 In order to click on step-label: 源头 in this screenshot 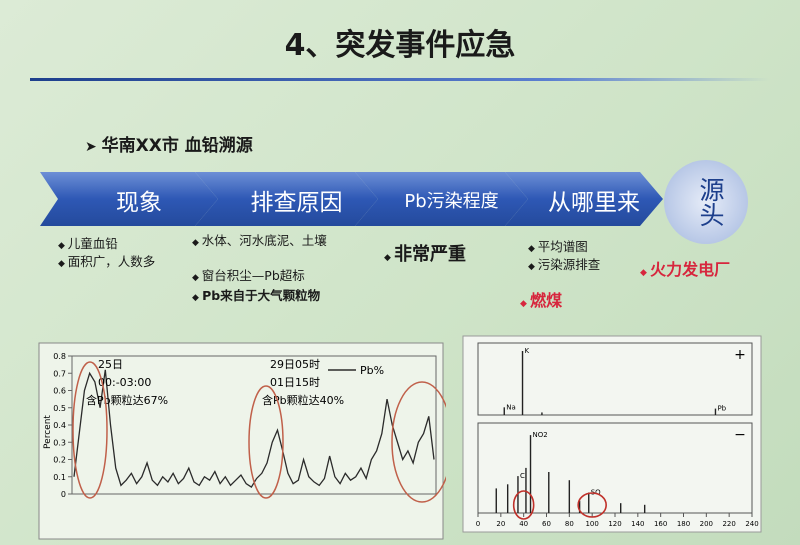, I will do `click(710, 202)`.